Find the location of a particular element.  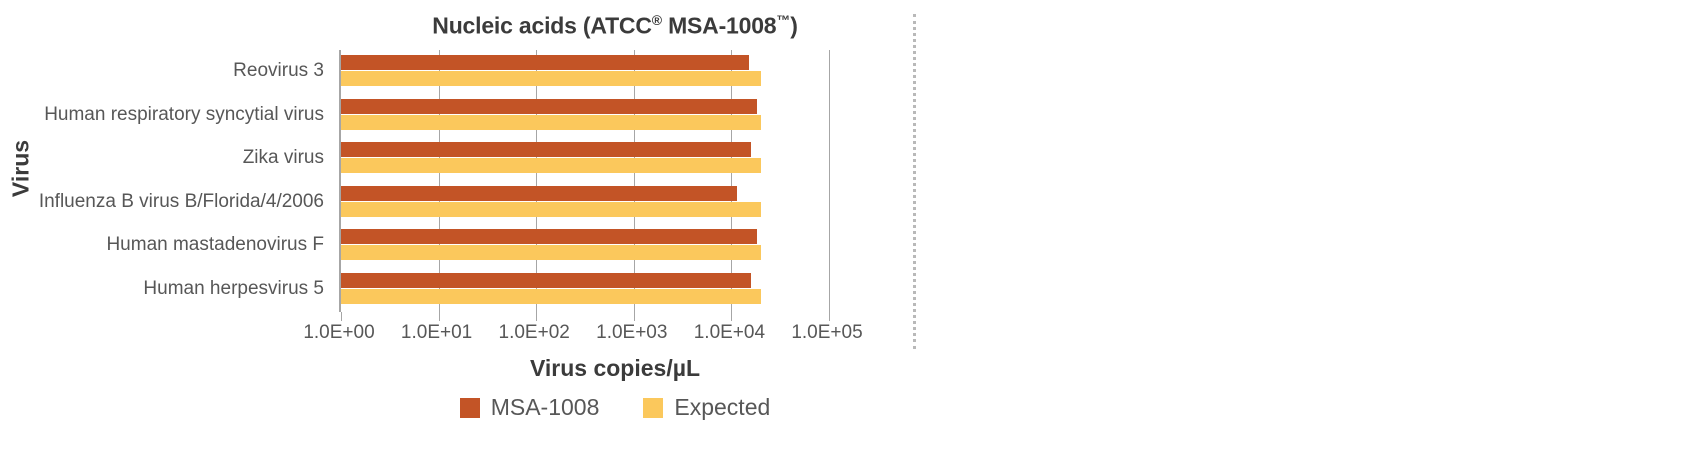

x-tick-label: 1.0E+02 is located at coordinates (534, 332).